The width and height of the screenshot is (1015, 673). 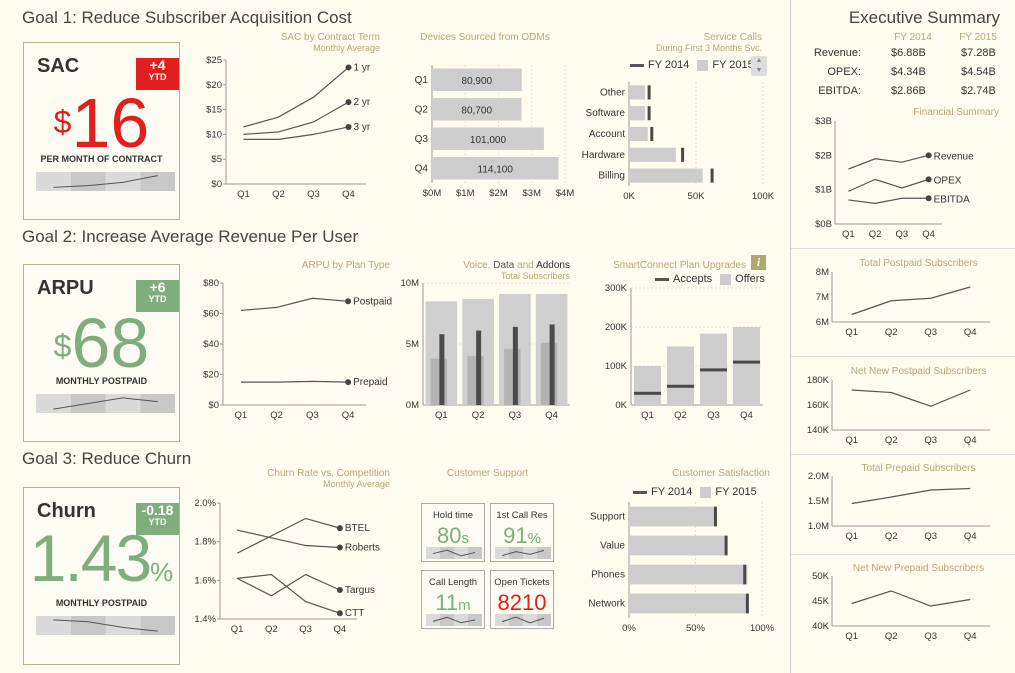 I want to click on x-tick-label: 0%, so click(x=629, y=628).